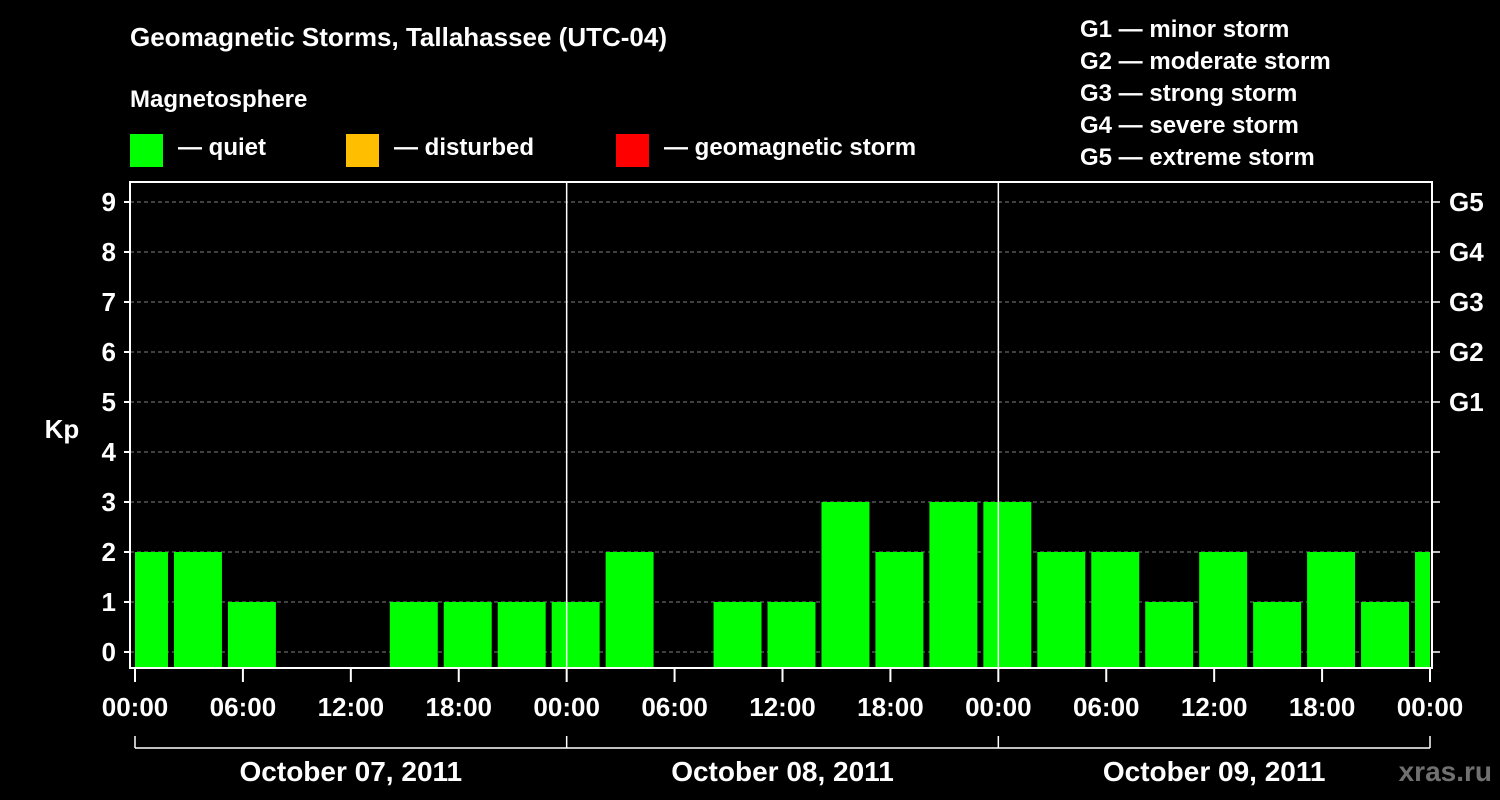 The image size is (1500, 800). I want to click on y-tick-label-8: 8, so click(109, 252).